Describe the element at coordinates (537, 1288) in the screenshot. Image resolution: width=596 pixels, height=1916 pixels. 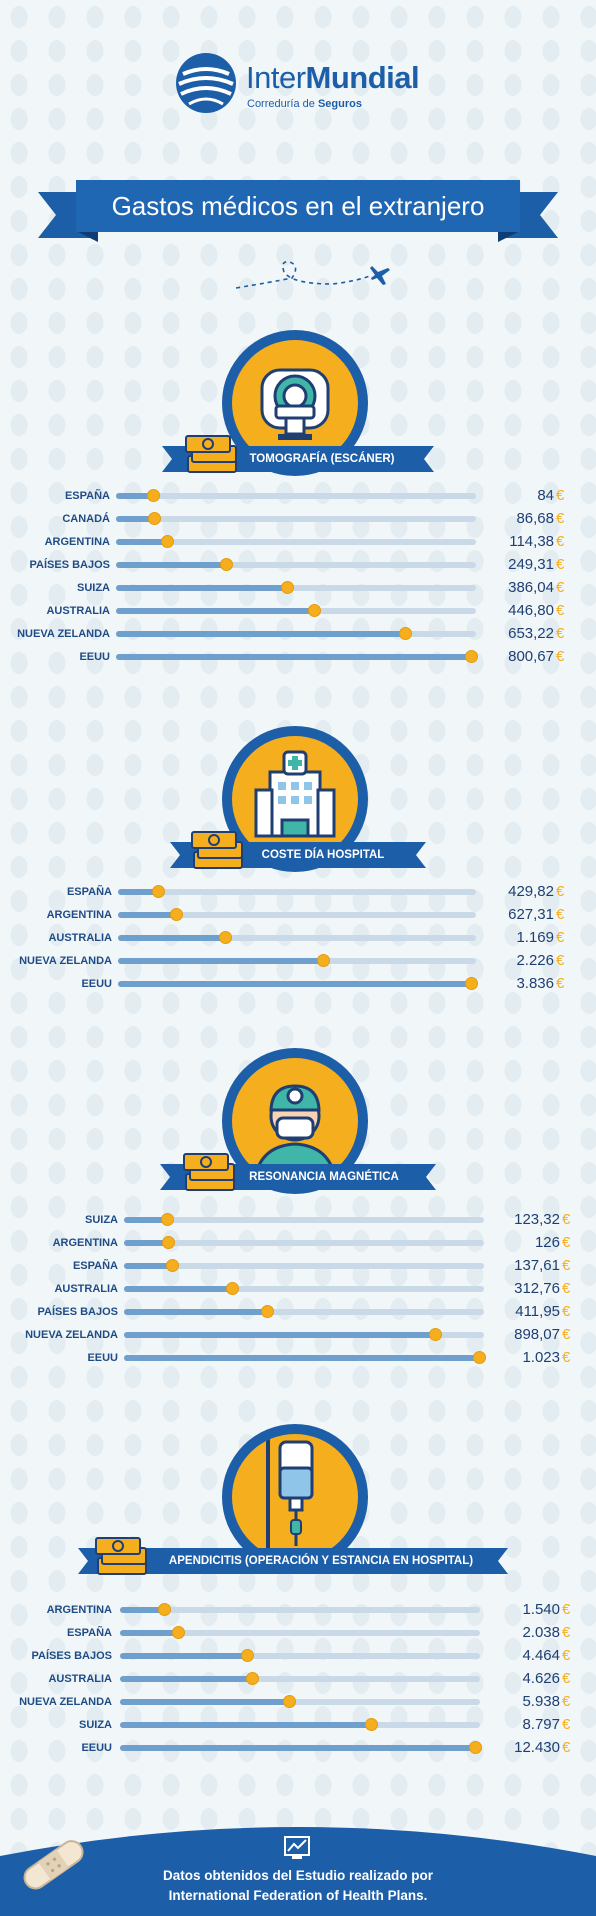
I see `data-label: 312,76` at that location.